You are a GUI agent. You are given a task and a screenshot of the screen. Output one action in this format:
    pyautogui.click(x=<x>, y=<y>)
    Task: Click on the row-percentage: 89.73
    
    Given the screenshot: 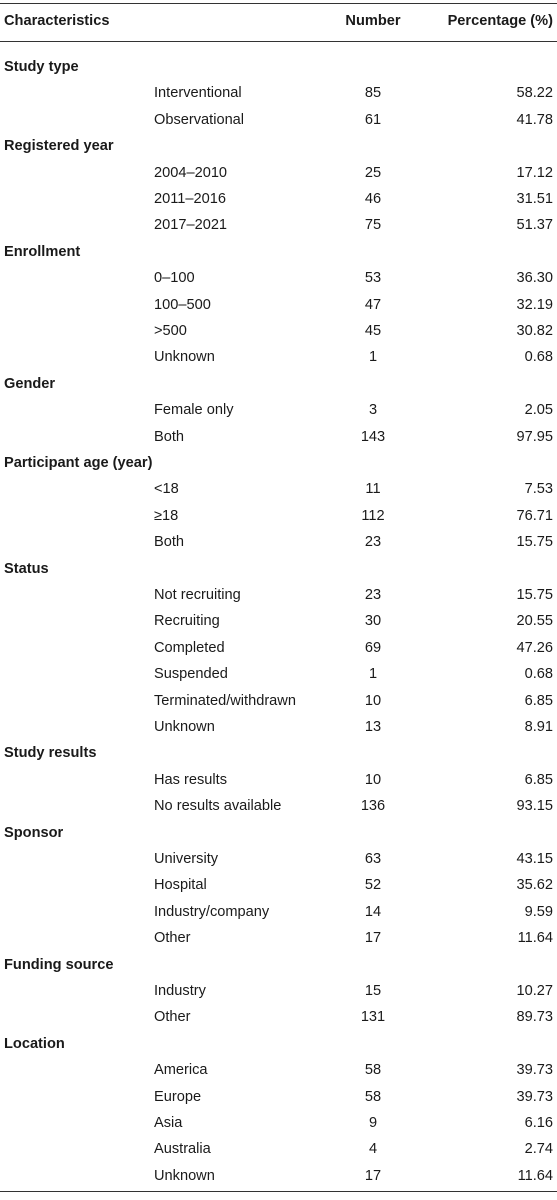 What is the action you would take?
    pyautogui.click(x=534, y=1017)
    